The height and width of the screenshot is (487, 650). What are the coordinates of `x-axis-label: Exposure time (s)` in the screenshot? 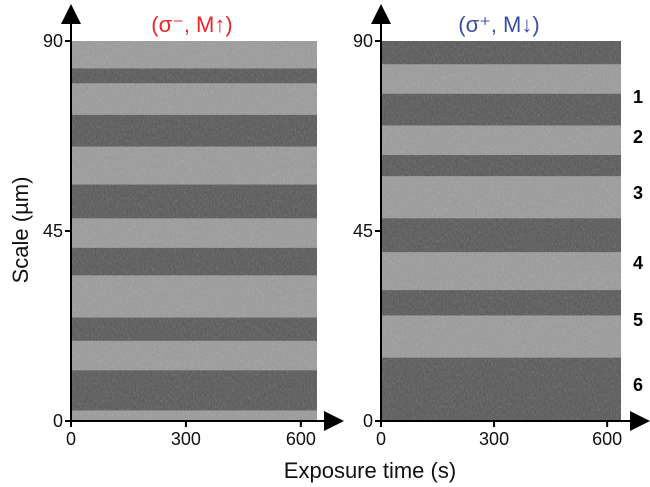 It's located at (370, 470).